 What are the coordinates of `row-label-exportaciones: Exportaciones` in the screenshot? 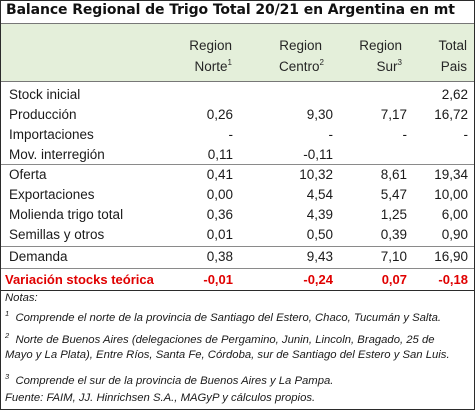 It's located at (52, 194).